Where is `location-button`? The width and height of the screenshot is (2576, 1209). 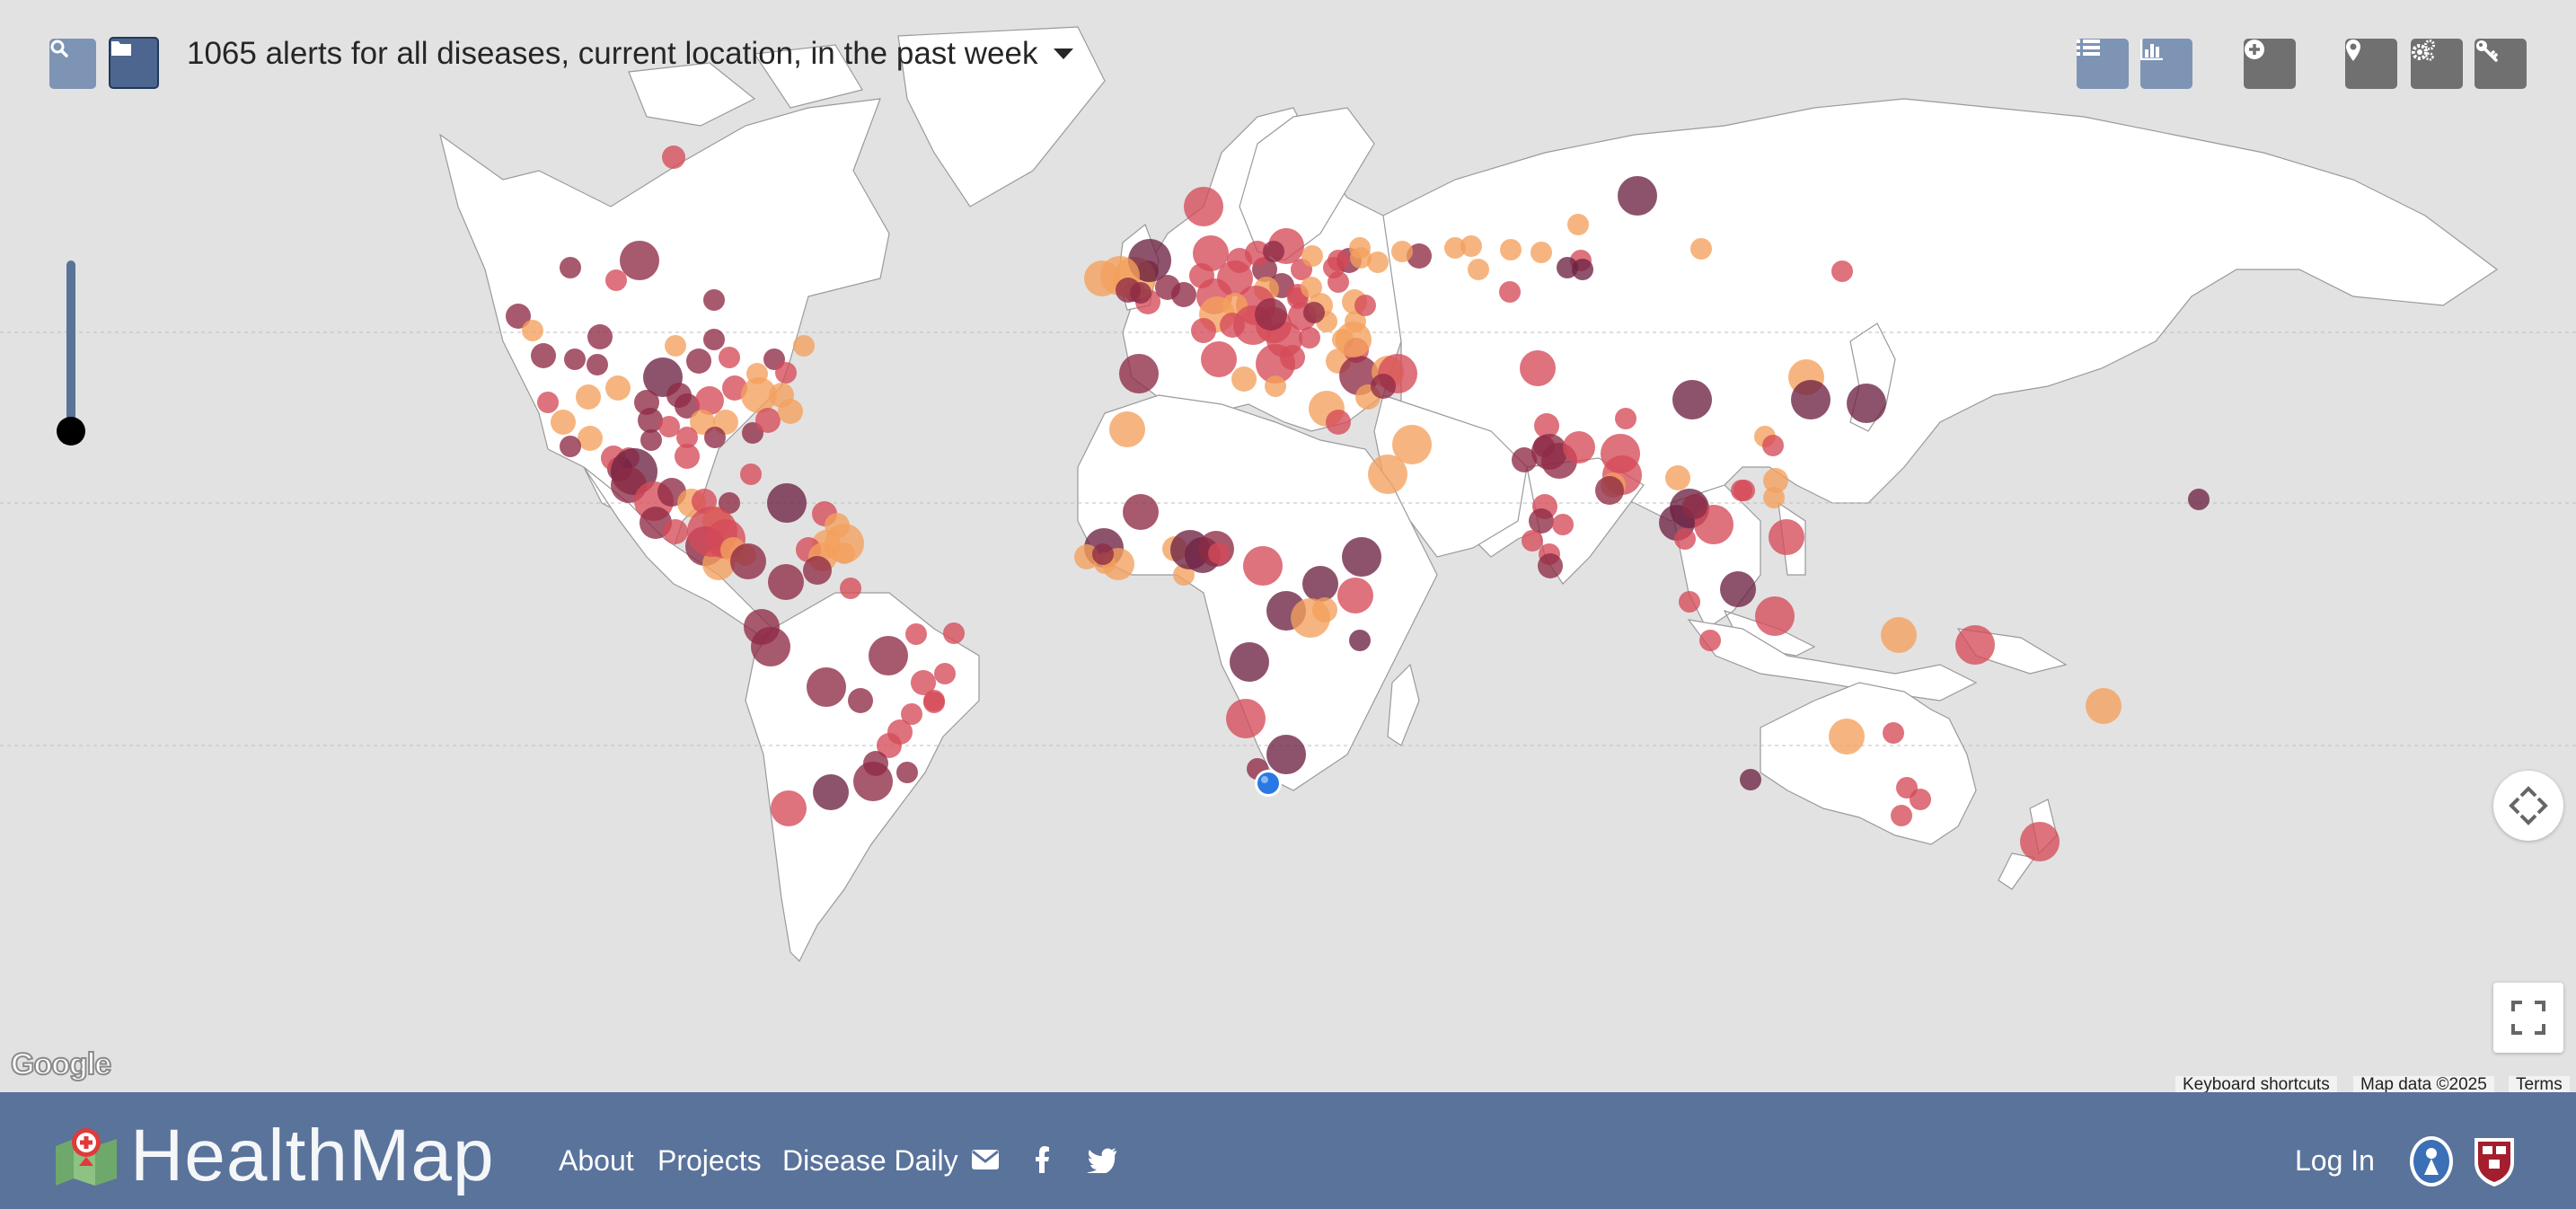 location-button is located at coordinates (2371, 64).